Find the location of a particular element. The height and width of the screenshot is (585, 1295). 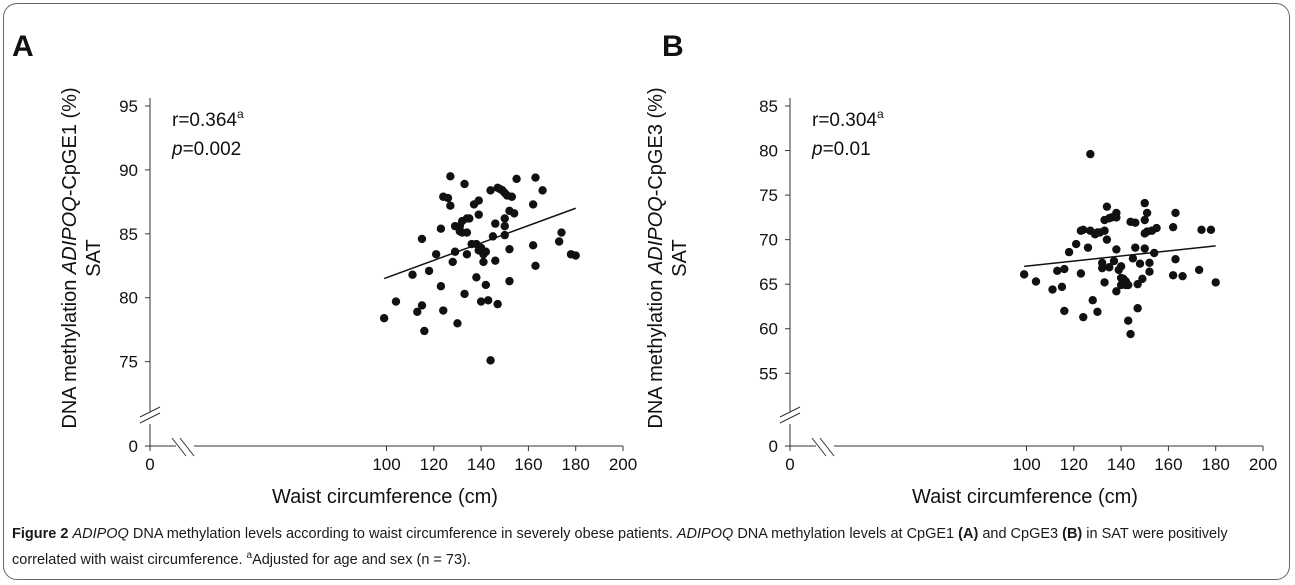

x-tick-label: 0 is located at coordinates (789, 464).